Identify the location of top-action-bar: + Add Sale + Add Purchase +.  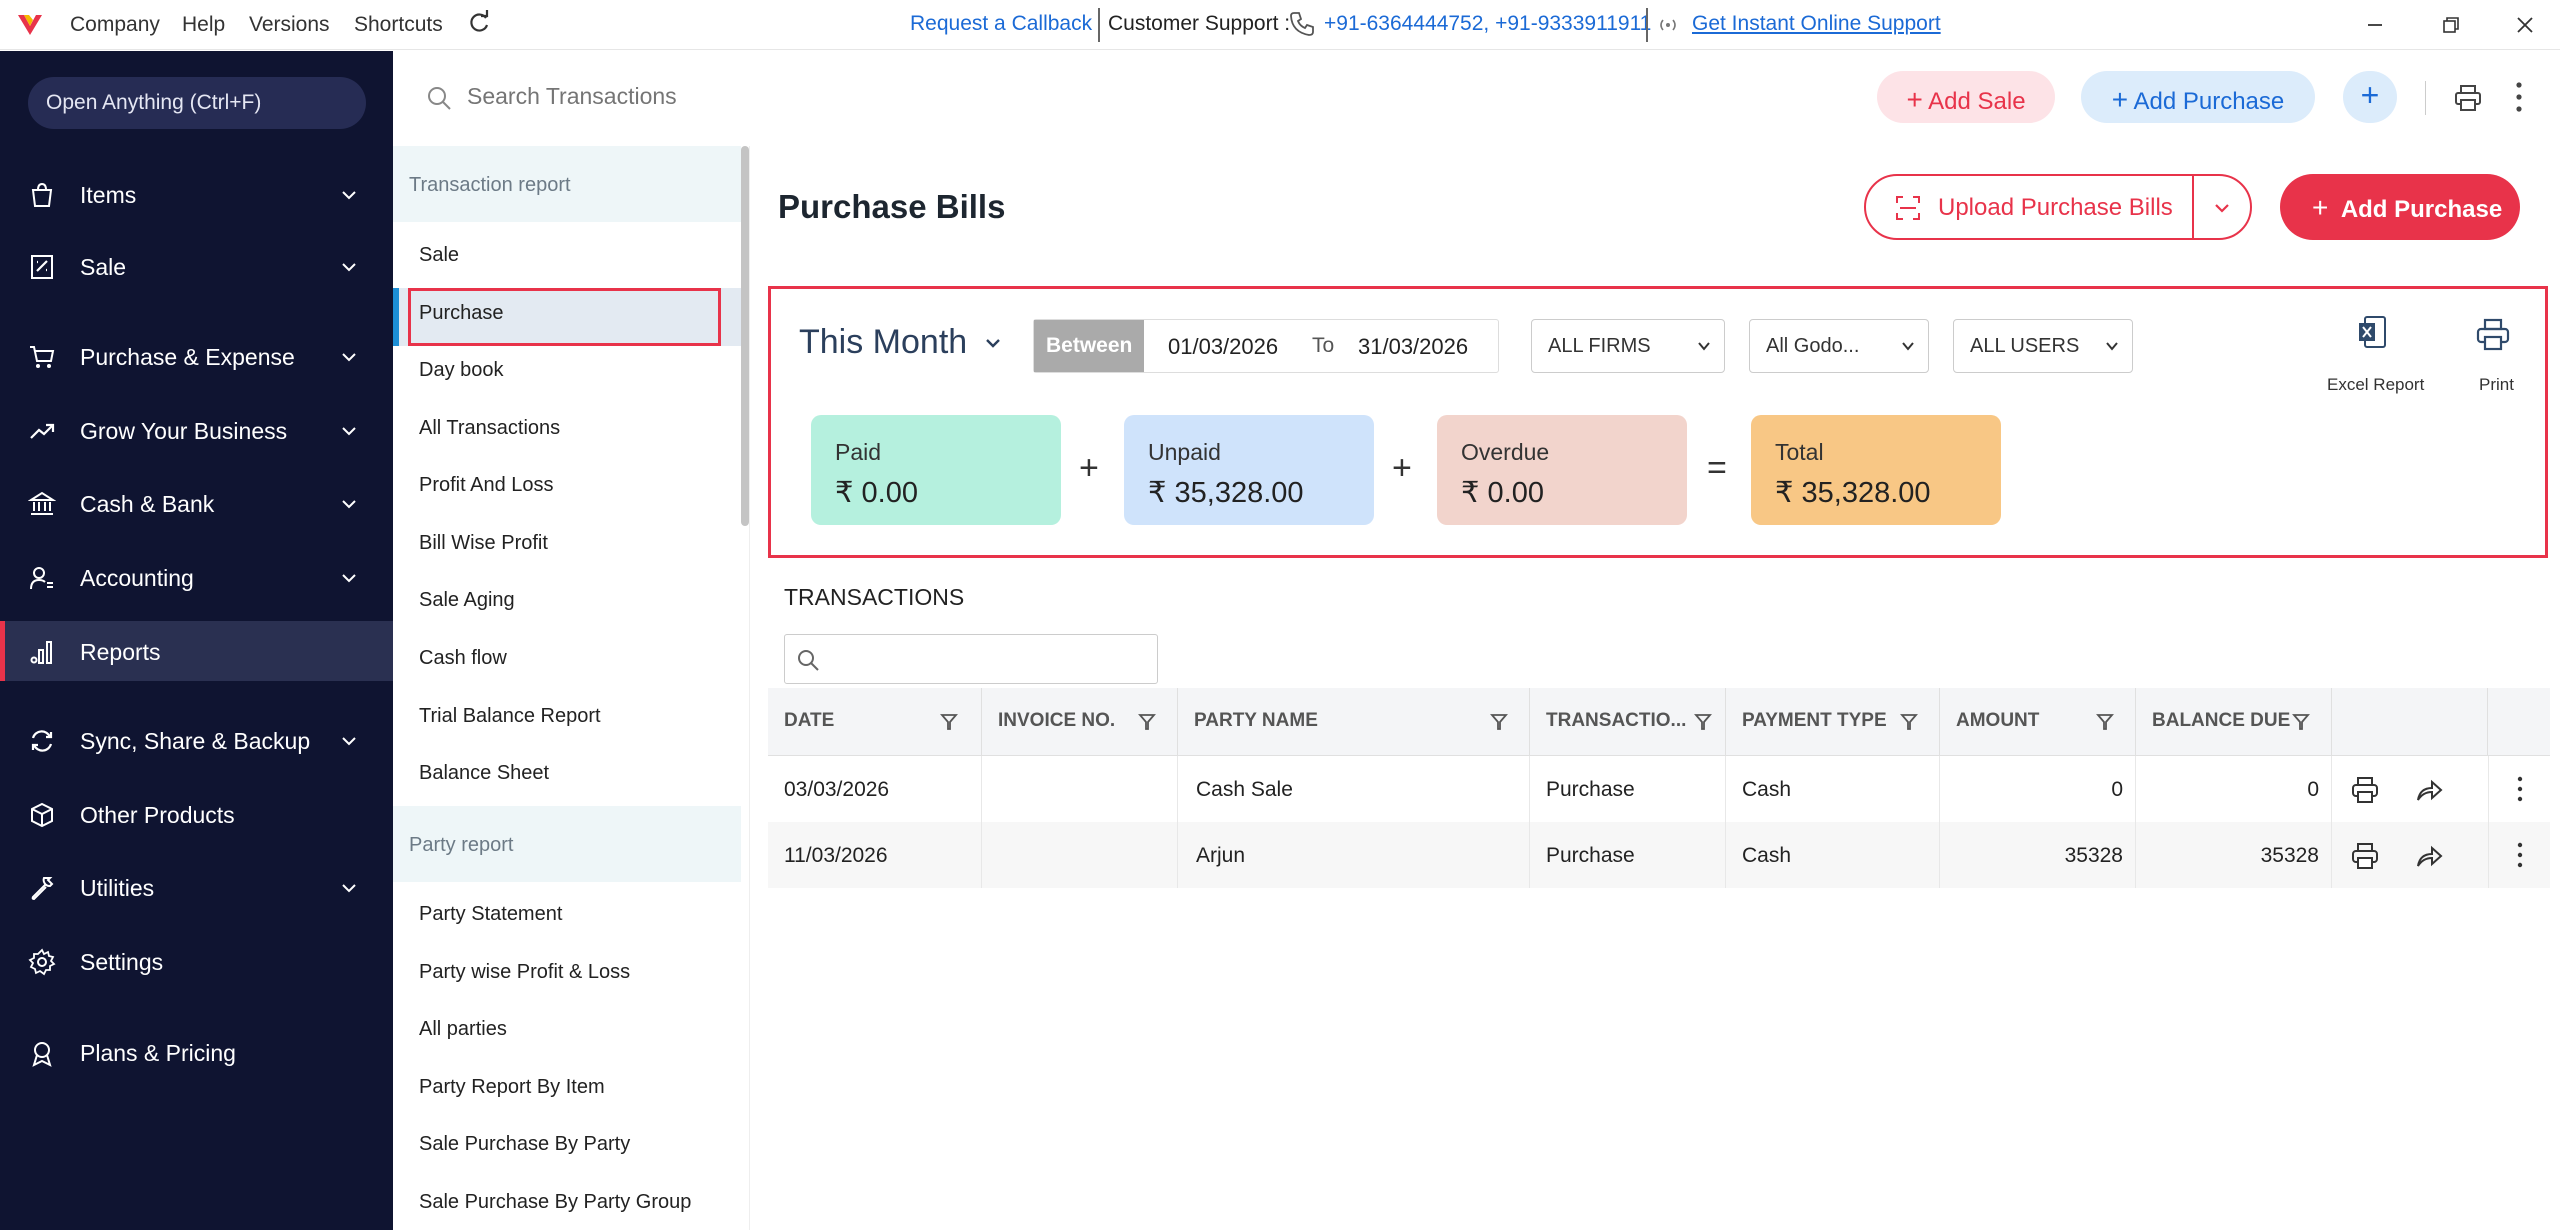
(1476, 98).